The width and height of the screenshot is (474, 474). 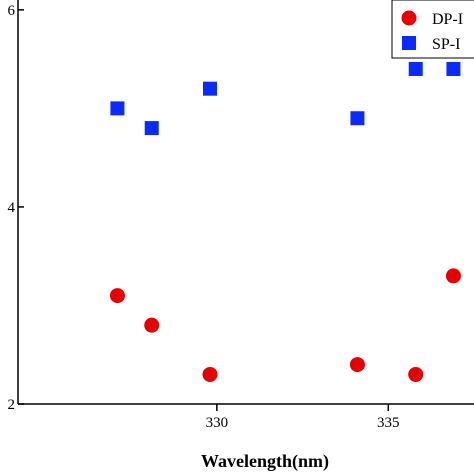 What do you see at coordinates (12, 11) in the screenshot?
I see `y-tick-label-2: 6` at bounding box center [12, 11].